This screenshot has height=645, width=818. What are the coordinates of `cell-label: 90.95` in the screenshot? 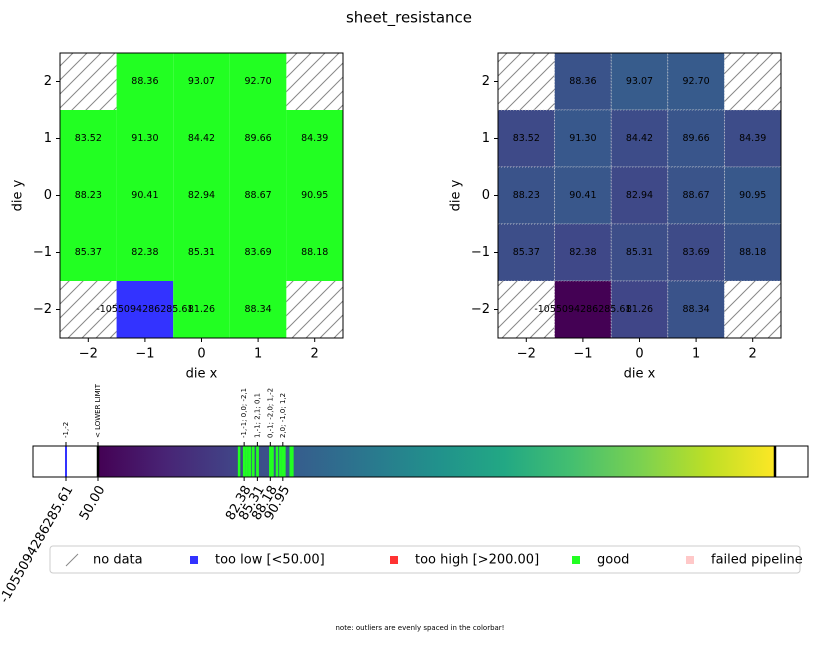 It's located at (314, 195).